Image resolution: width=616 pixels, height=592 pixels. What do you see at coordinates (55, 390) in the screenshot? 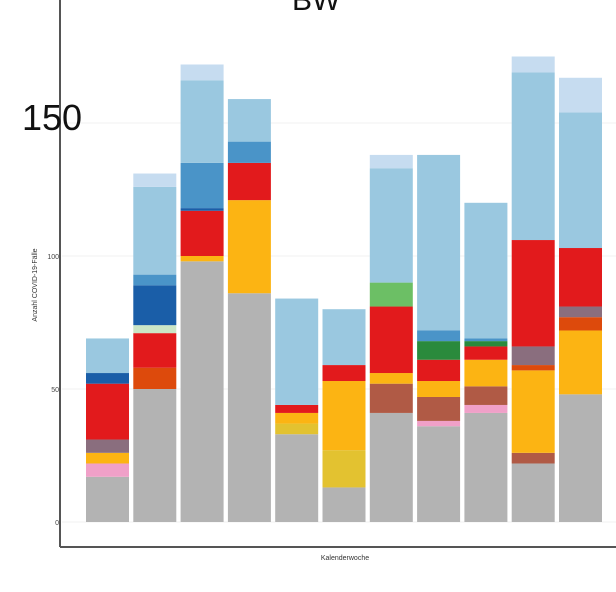
I see `y-tick-label: 50` at bounding box center [55, 390].